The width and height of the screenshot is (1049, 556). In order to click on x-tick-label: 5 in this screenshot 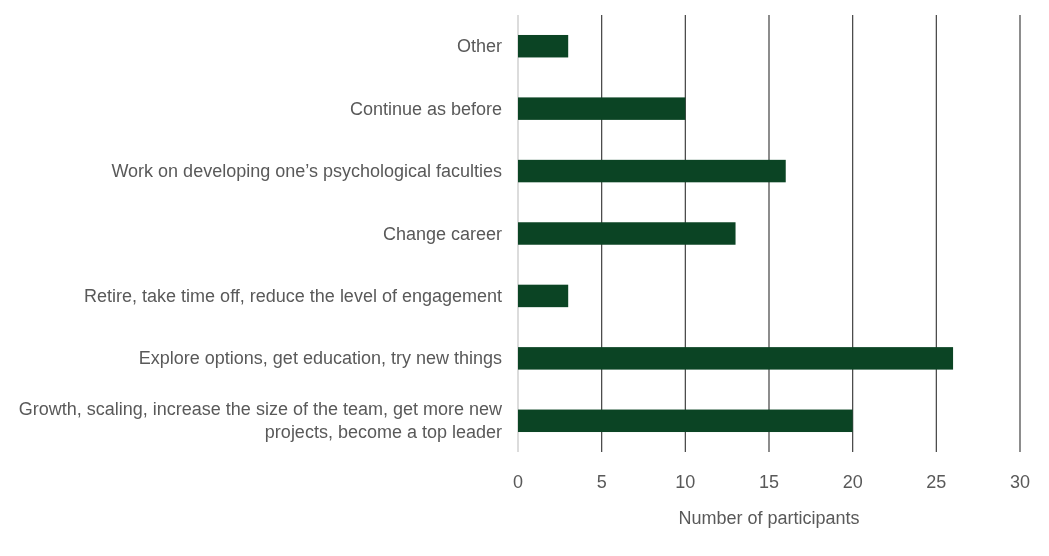, I will do `click(601, 482)`.